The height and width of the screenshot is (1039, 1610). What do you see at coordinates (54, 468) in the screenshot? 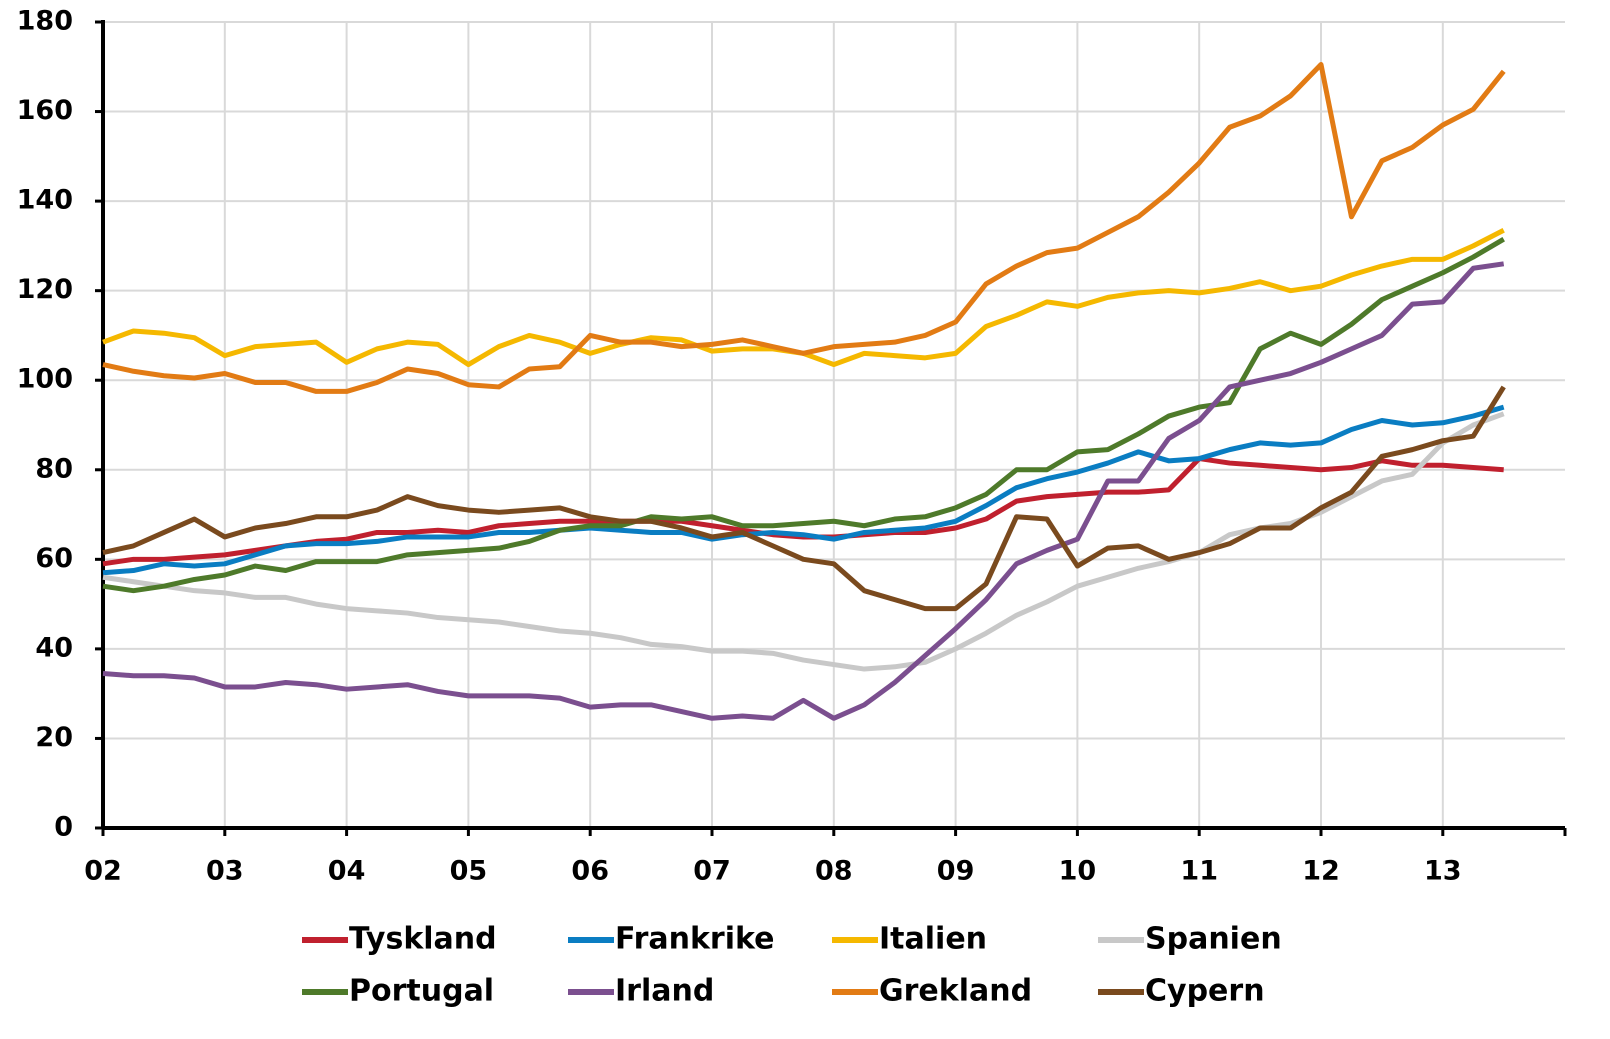
I see `y-tick-label: 80` at bounding box center [54, 468].